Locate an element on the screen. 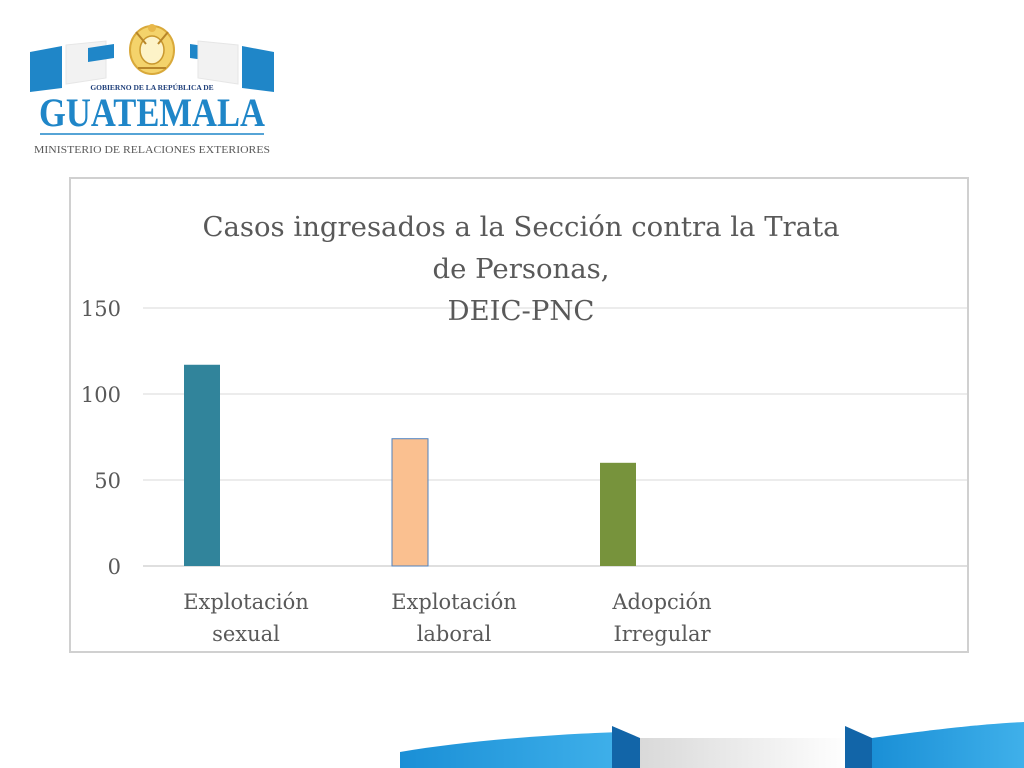 The height and width of the screenshot is (768, 1024). flag-left-stripe is located at coordinates (46, 69).